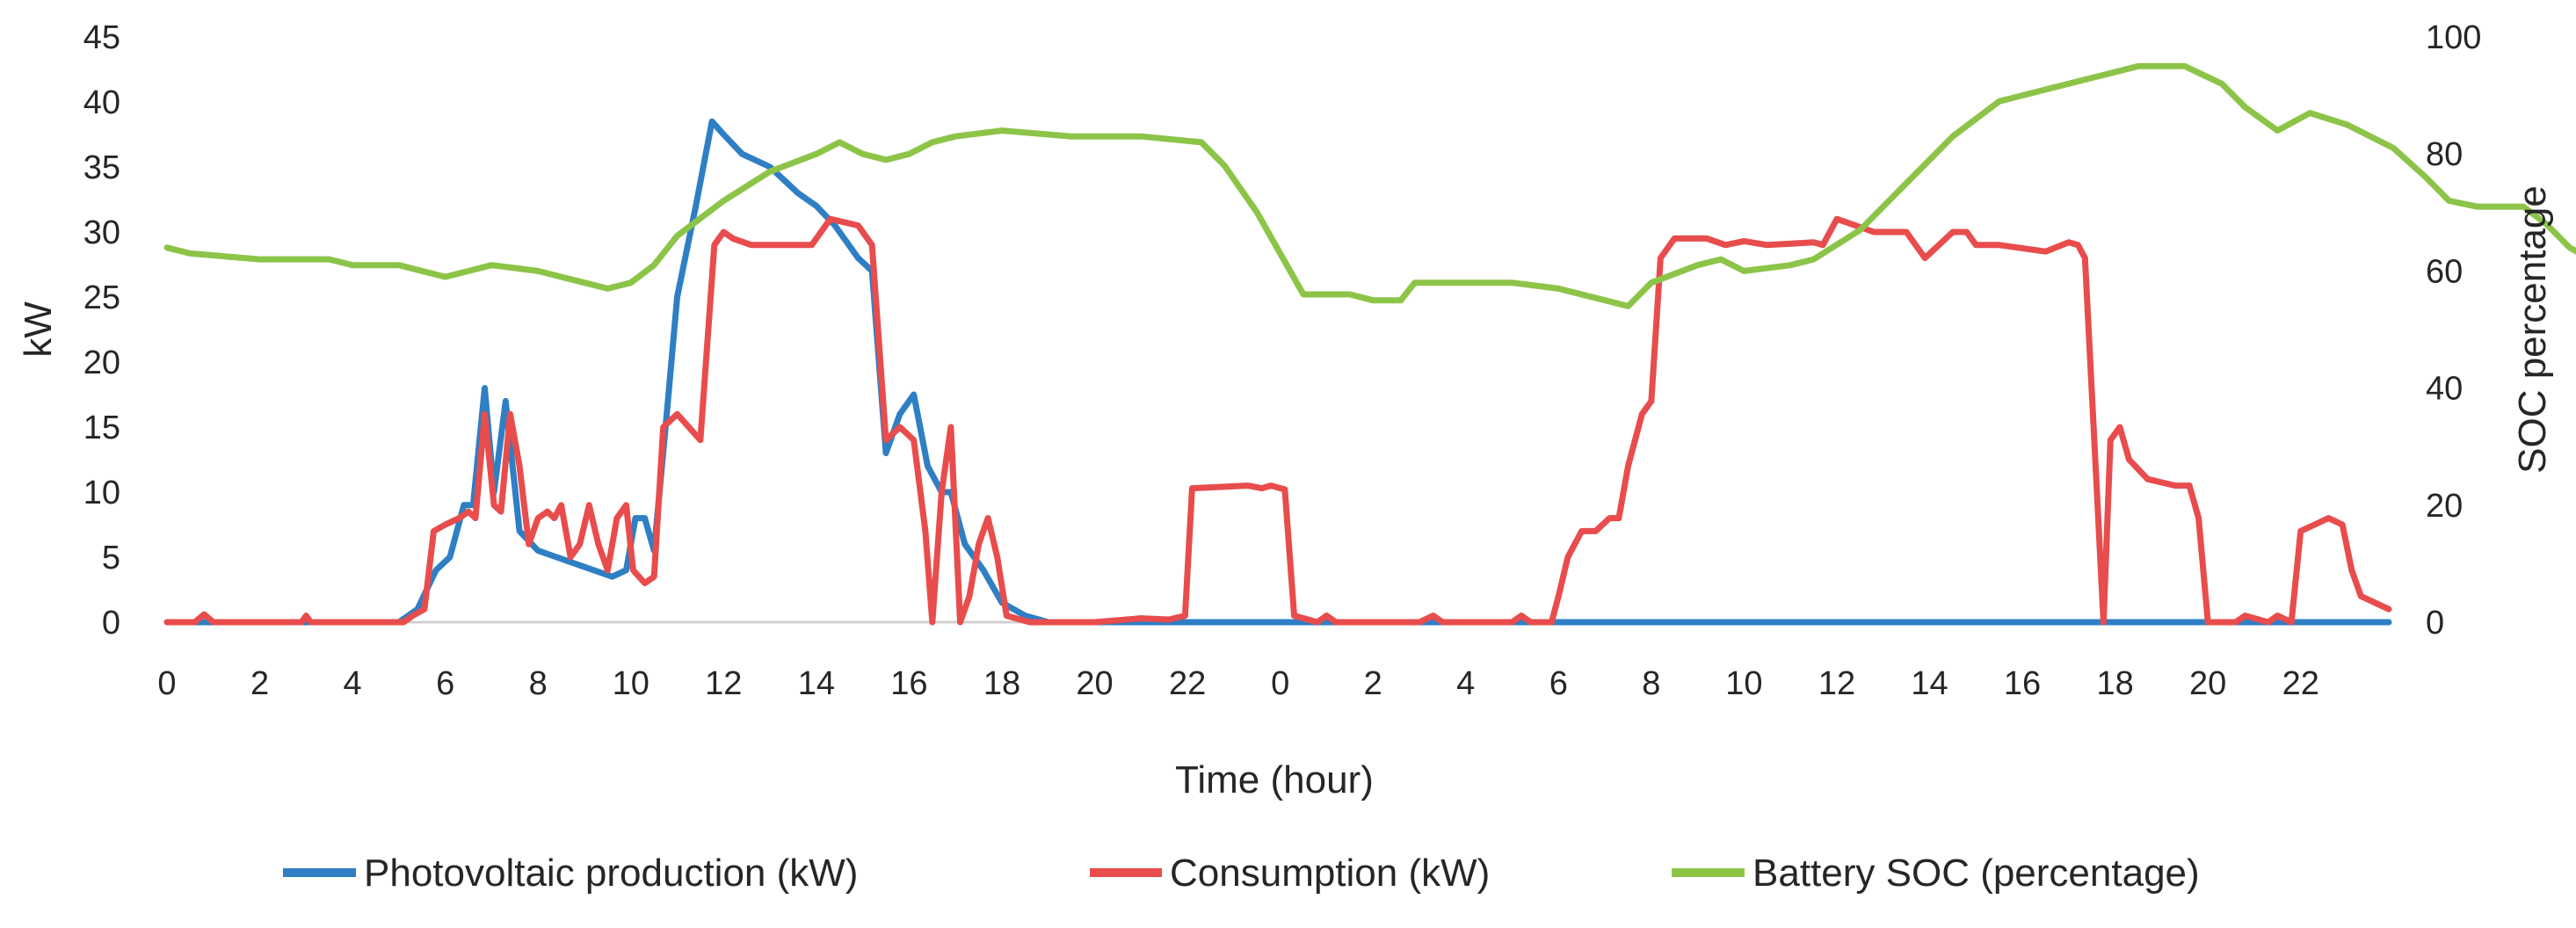 Image resolution: width=2576 pixels, height=928 pixels. Describe the element at coordinates (101, 102) in the screenshot. I see `y-left-tick-label: 40` at that location.